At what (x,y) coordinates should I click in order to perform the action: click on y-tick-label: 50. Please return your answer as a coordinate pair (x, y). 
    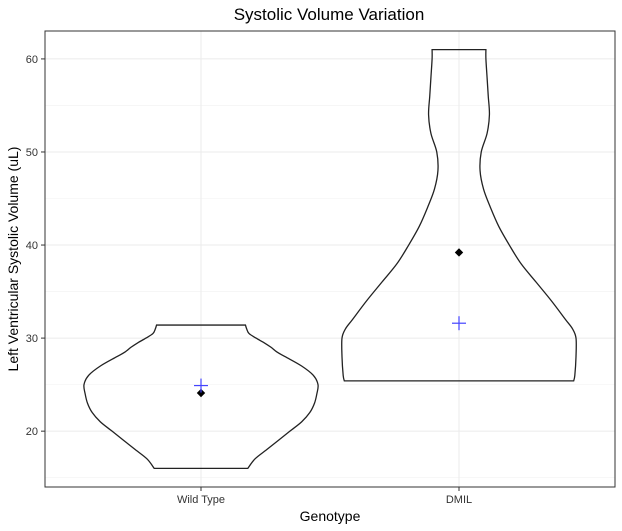
    Looking at the image, I should click on (32, 153).